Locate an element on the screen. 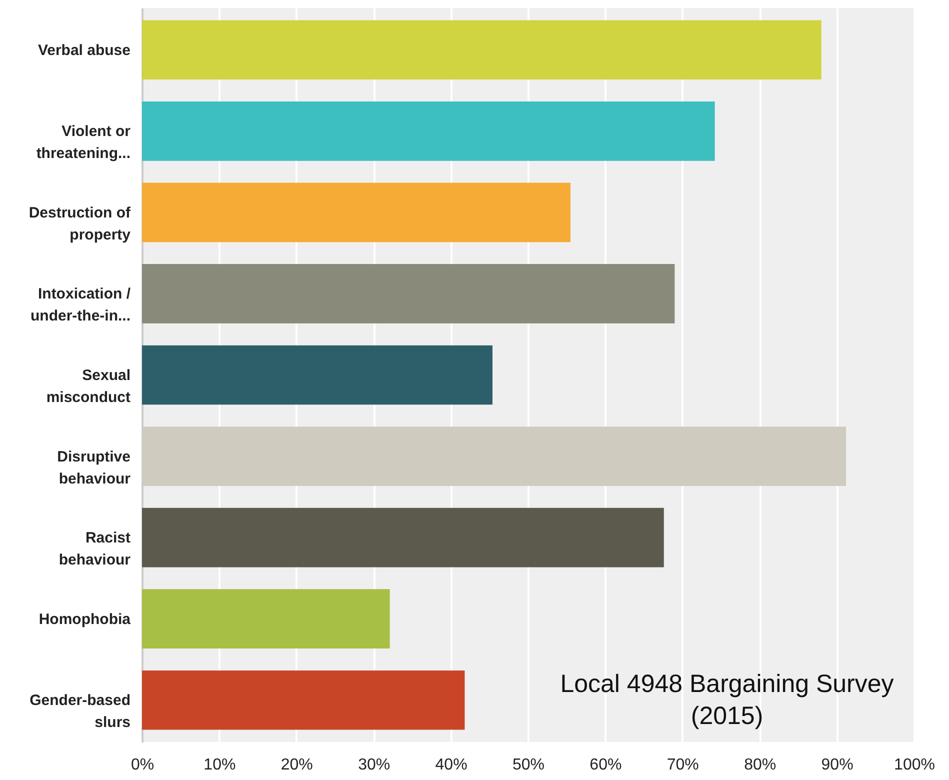 This screenshot has height=780, width=949. y-tick-label: Verbal abuse is located at coordinates (84, 50).